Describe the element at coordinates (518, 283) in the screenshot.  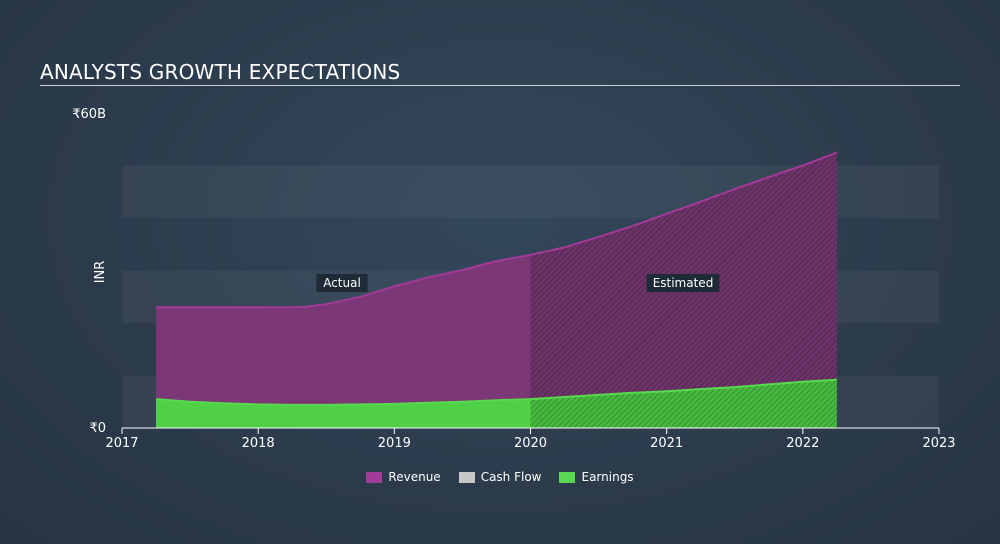
I see `annotations: Actual Estimated` at that location.